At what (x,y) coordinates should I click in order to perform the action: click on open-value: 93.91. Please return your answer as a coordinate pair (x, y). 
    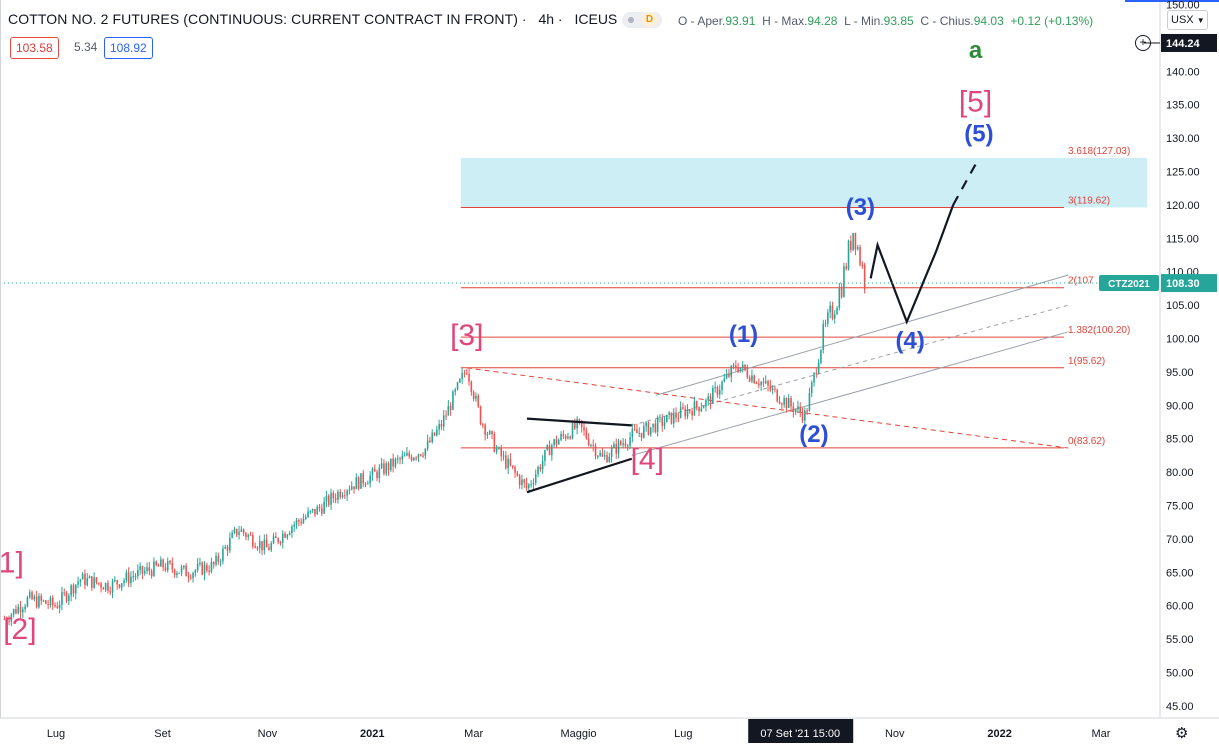
    Looking at the image, I should click on (740, 21).